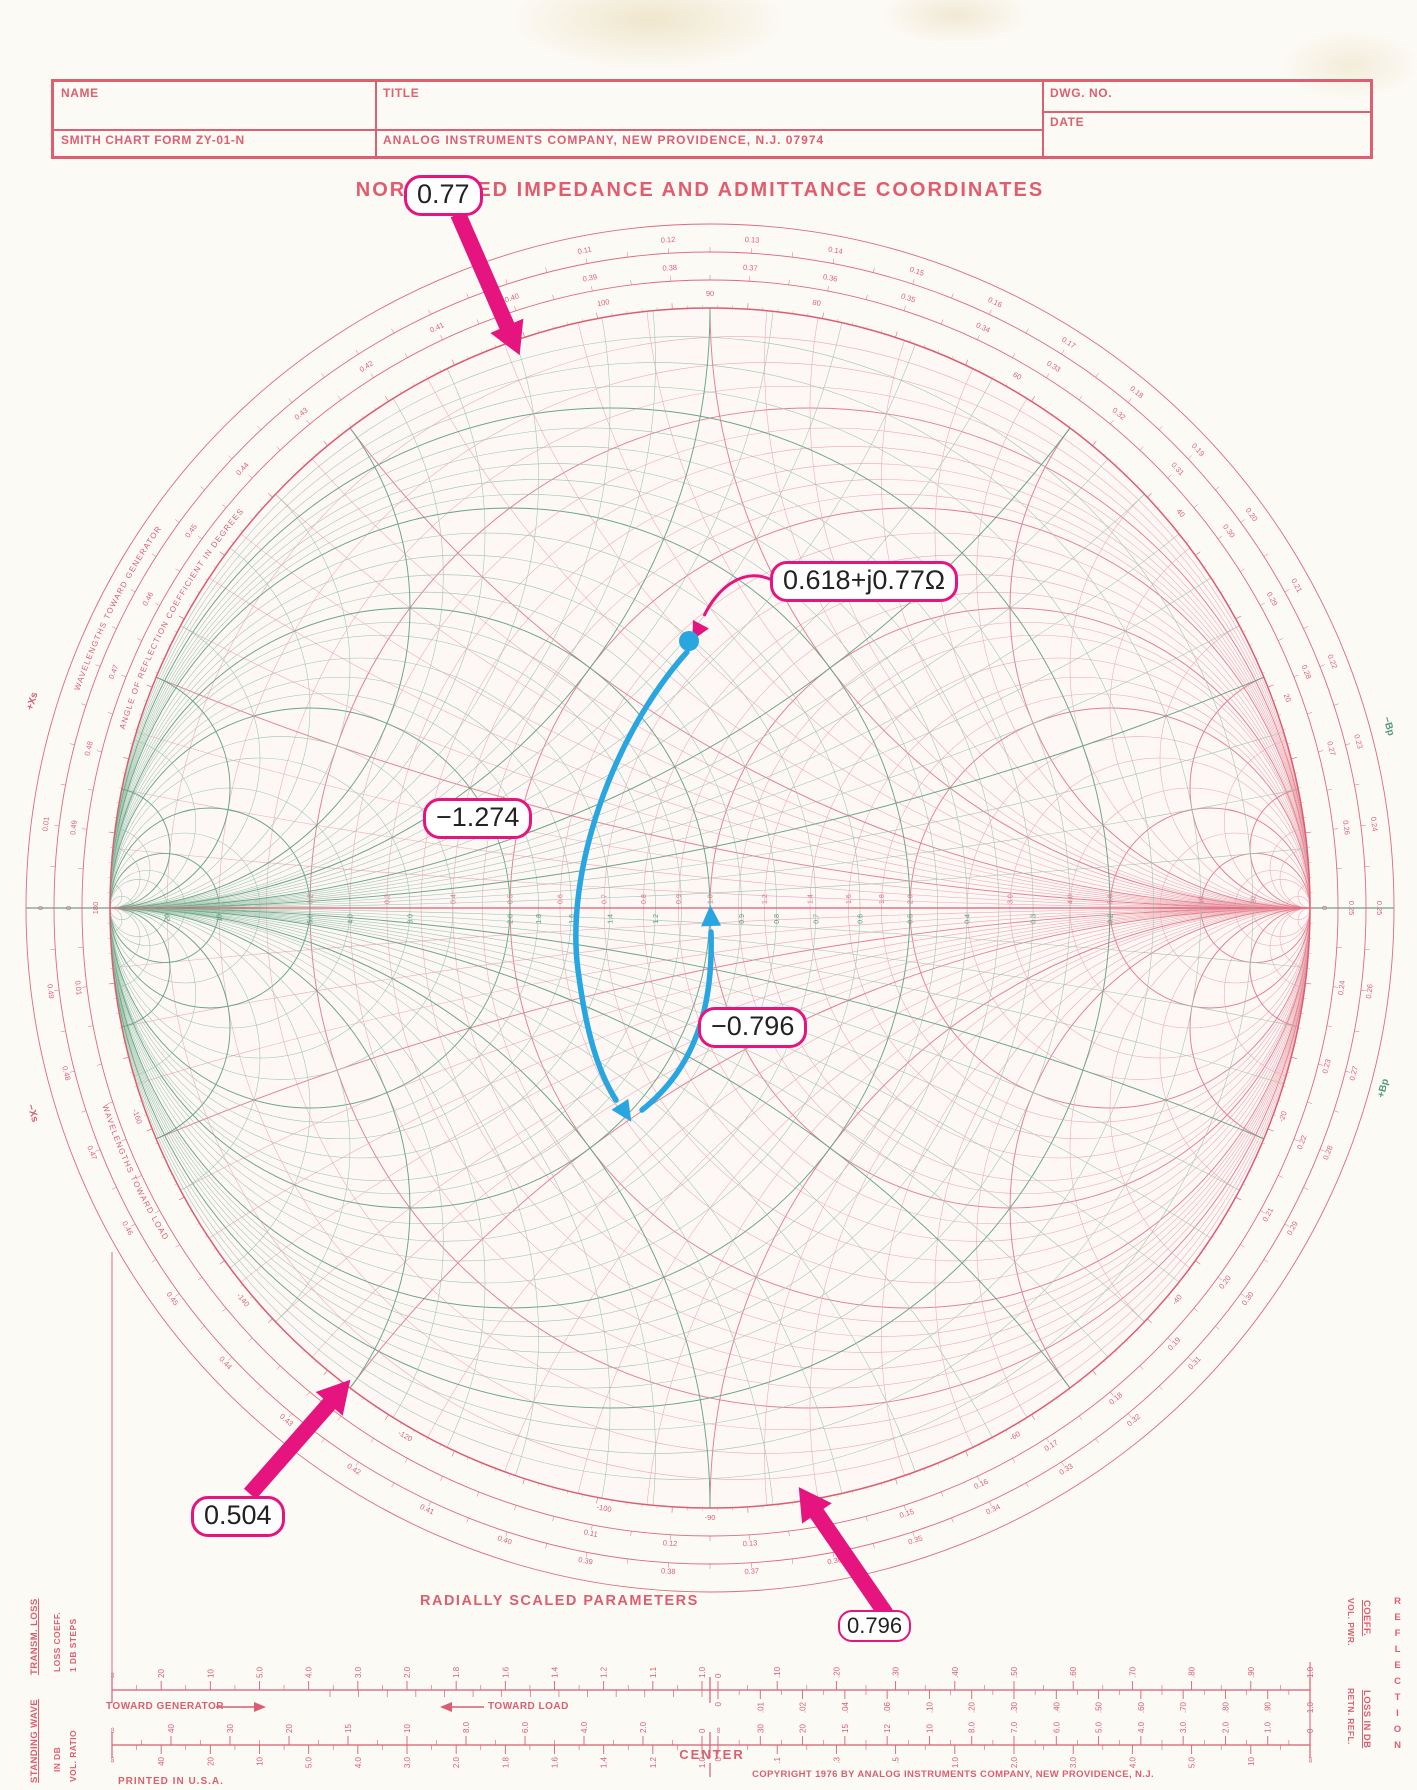  I want to click on svg-text: 0.40, so click(511, 297).